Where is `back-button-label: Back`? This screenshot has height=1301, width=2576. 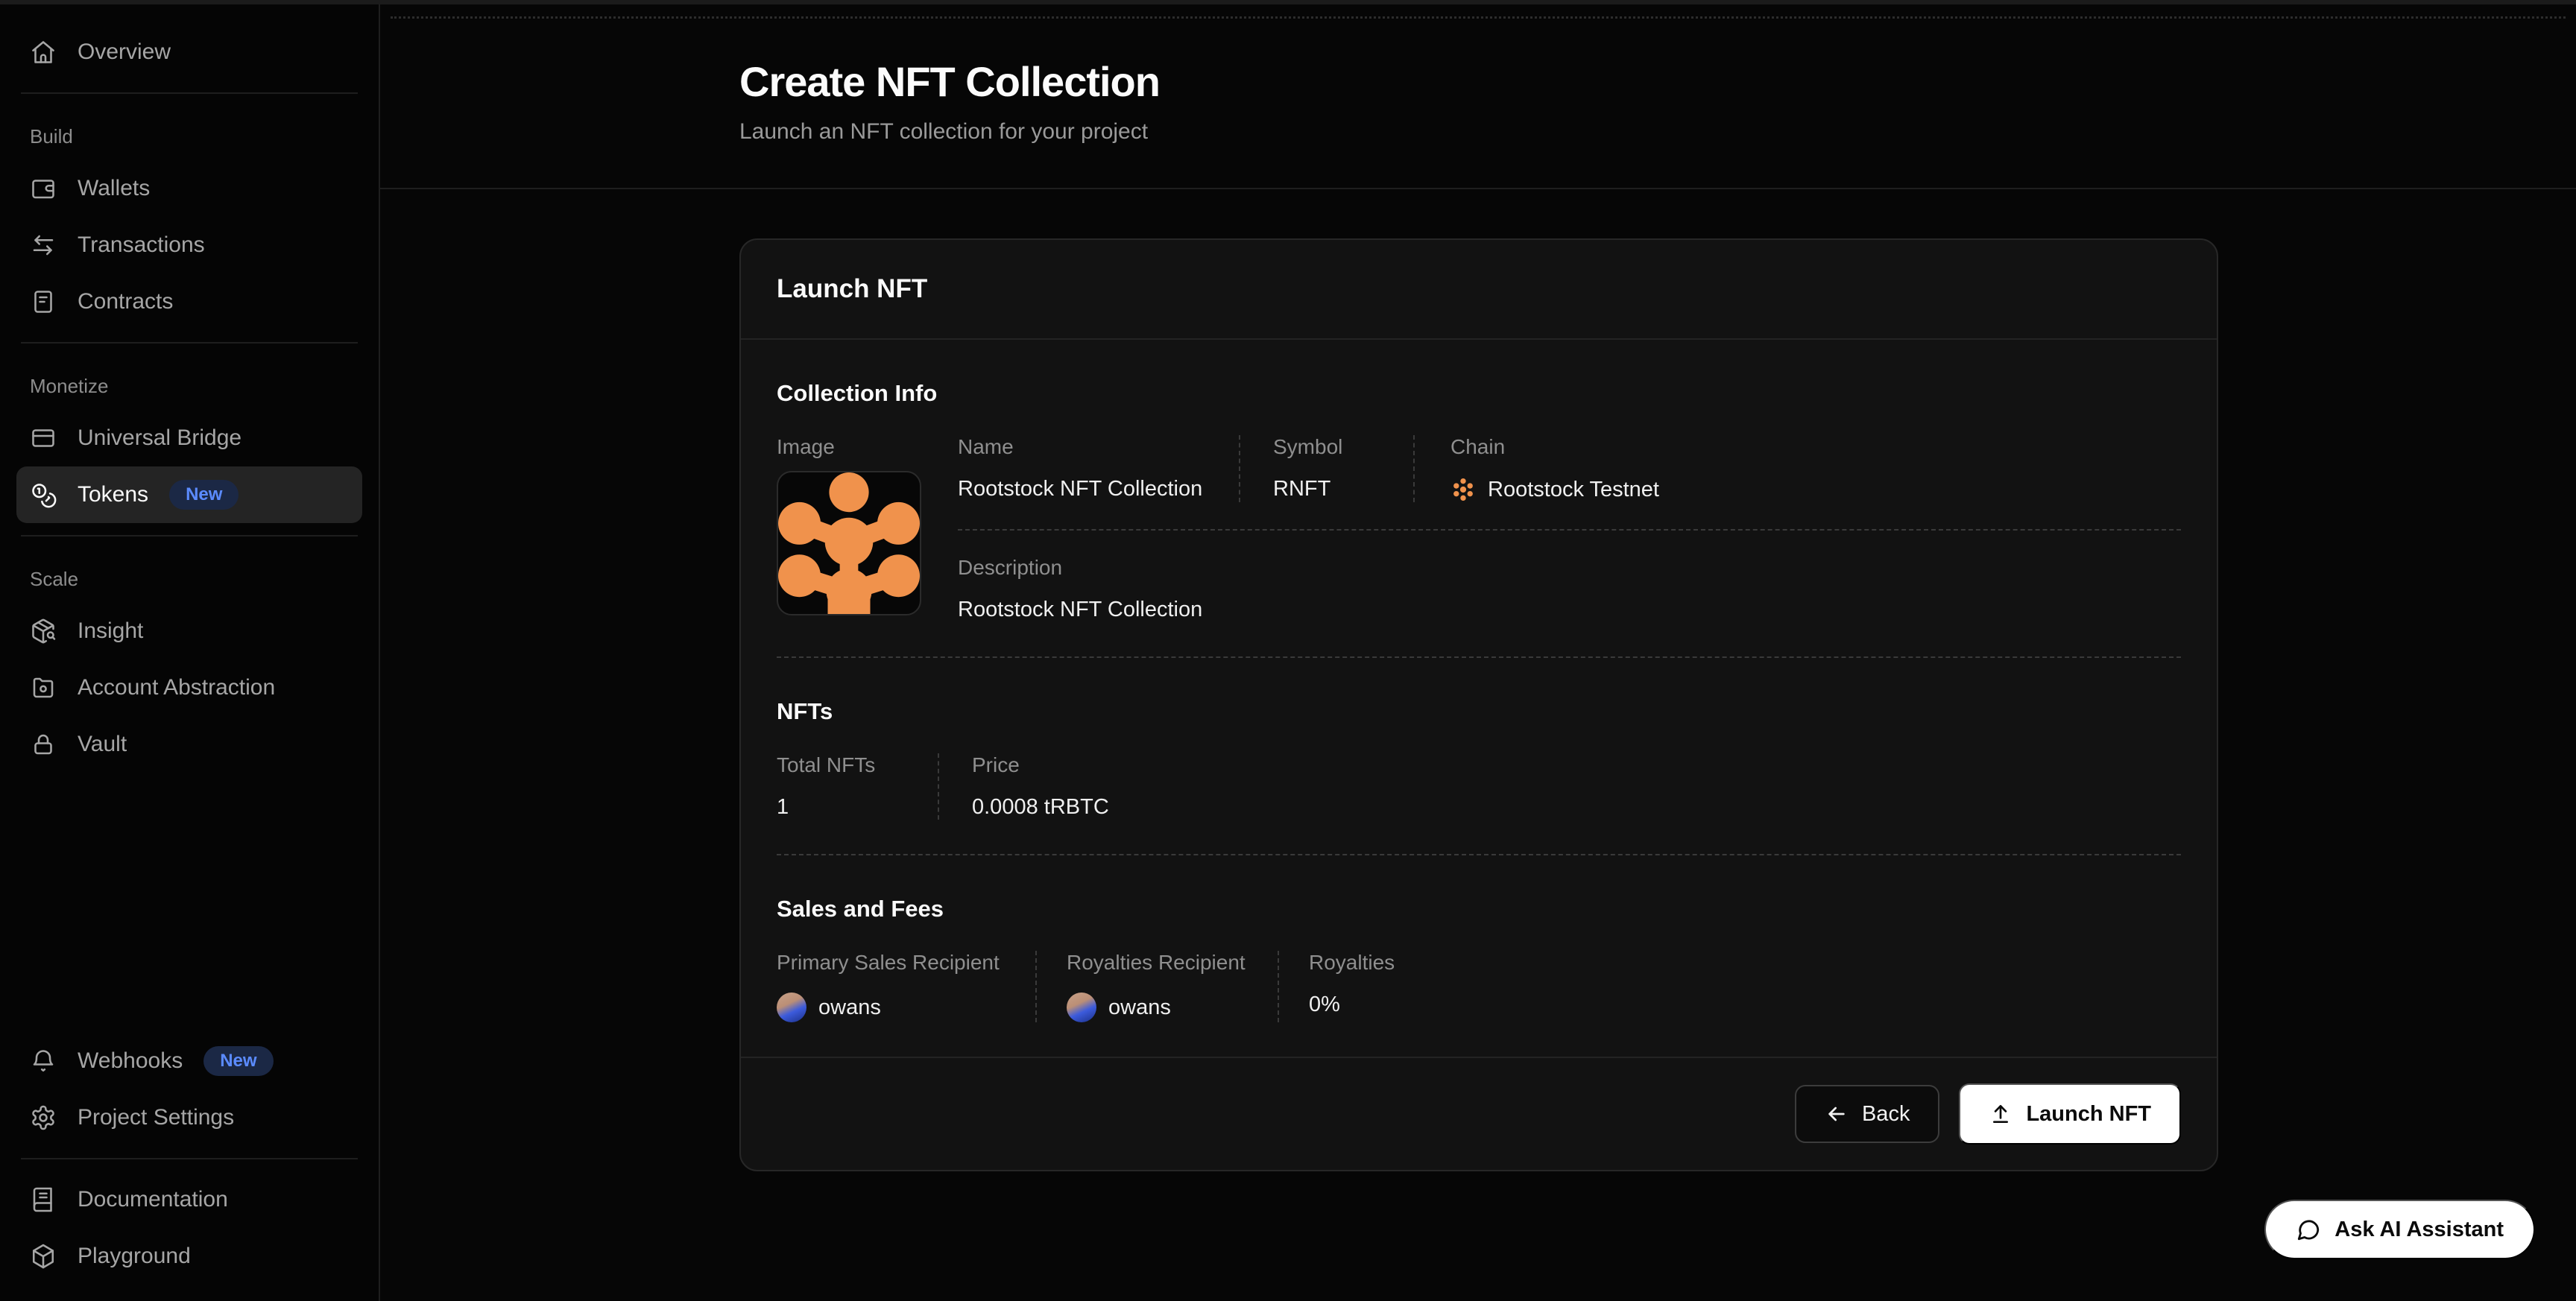
back-button-label: Back is located at coordinates (1886, 1113).